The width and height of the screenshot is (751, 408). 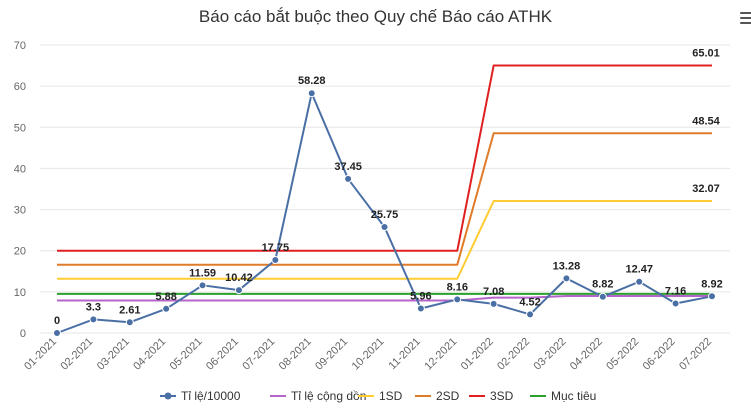 I want to click on x-tick-label: 01-2022, so click(x=477, y=354).